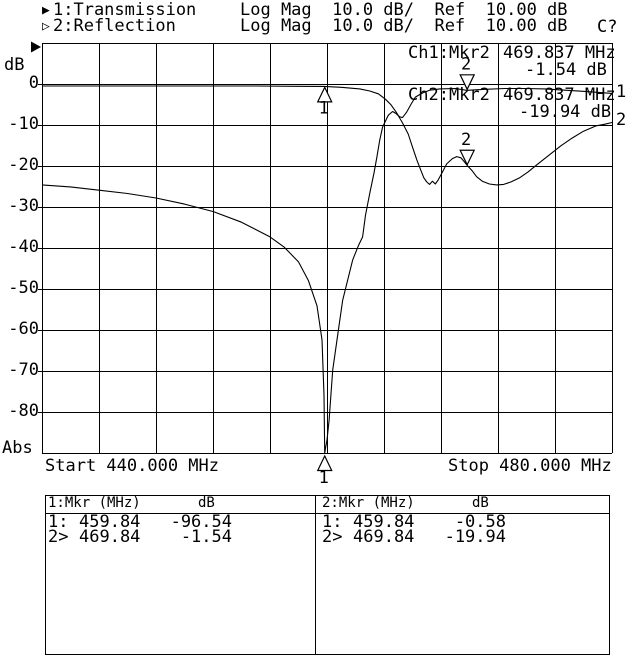  What do you see at coordinates (475, 537) in the screenshot?
I see `marker-row-value: -19.94` at bounding box center [475, 537].